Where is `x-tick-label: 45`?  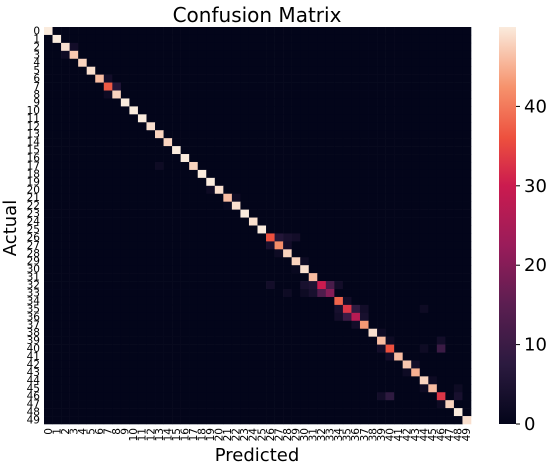
x-tick-label: 45 is located at coordinates (433, 434).